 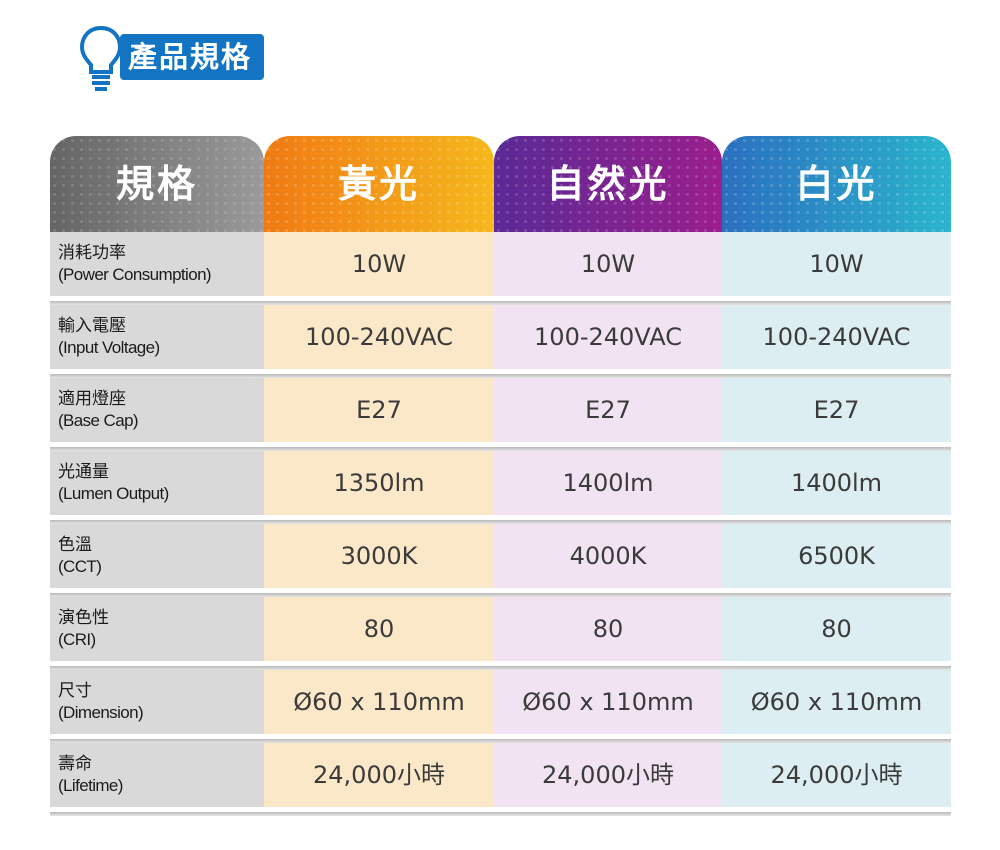 What do you see at coordinates (83, 617) in the screenshot?
I see `spec-label-zh: 演色性` at bounding box center [83, 617].